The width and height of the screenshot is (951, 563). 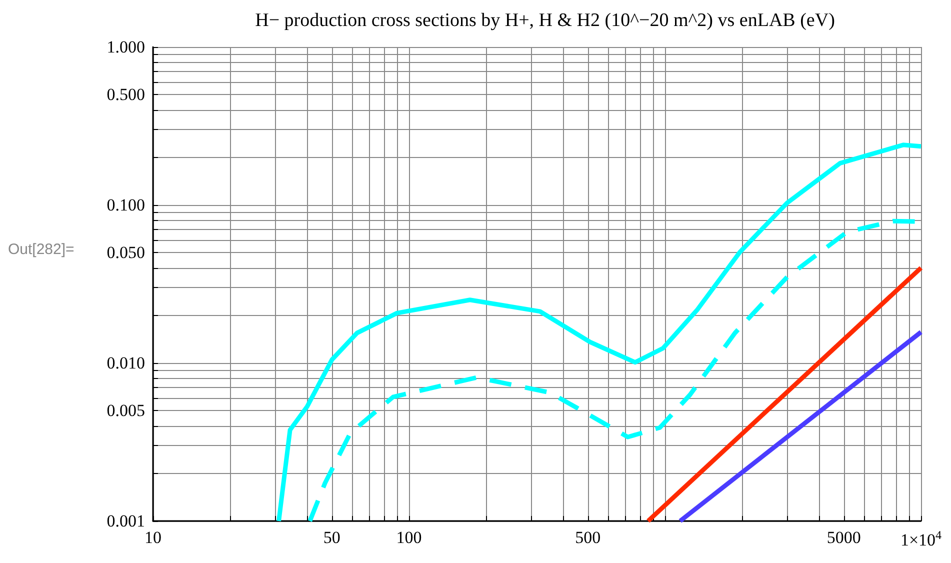 What do you see at coordinates (125, 47) in the screenshot?
I see `y-tick-label: 1.000` at bounding box center [125, 47].